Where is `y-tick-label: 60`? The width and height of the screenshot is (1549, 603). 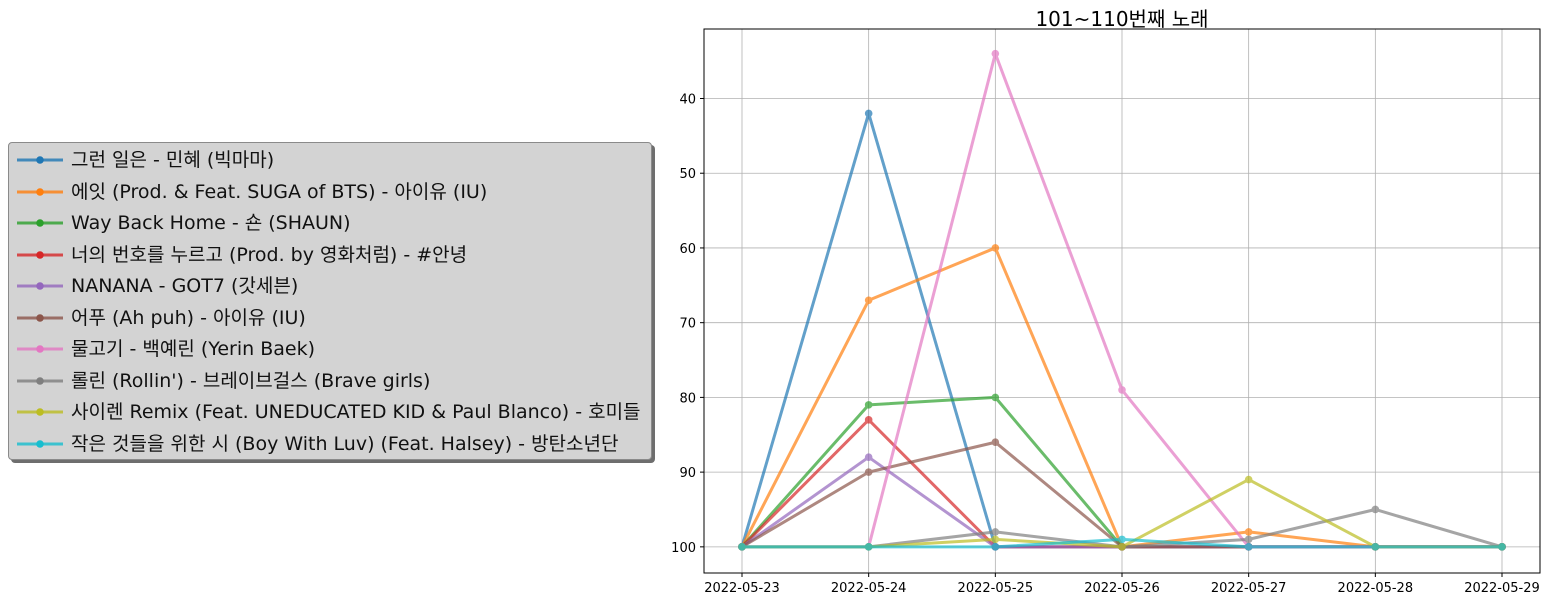
y-tick-label: 60 is located at coordinates (687, 249).